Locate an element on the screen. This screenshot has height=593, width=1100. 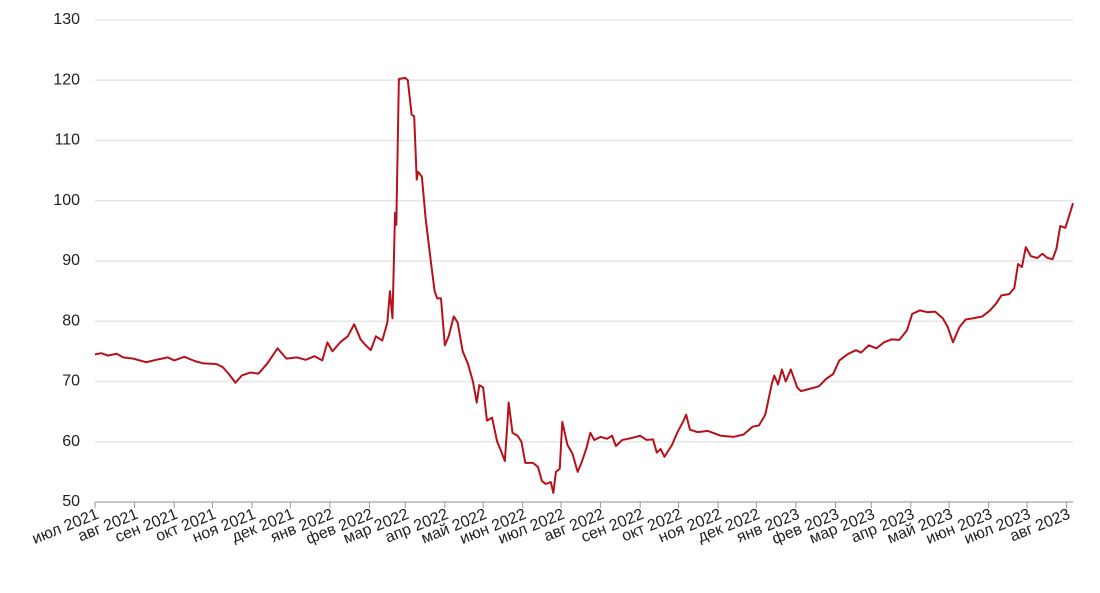
y-tick-label: 60 is located at coordinates (71, 441).